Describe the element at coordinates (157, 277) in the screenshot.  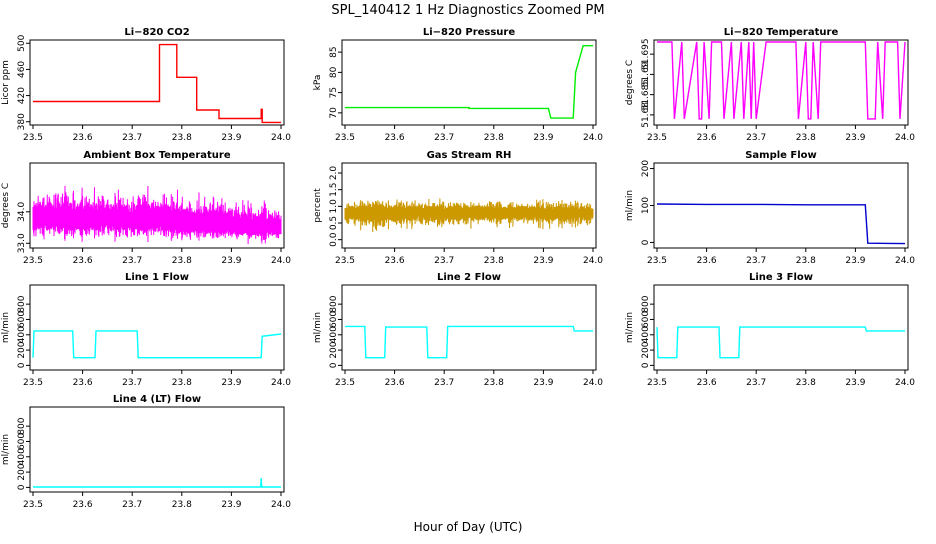
I see `panel-title: Line 1 Flow` at that location.